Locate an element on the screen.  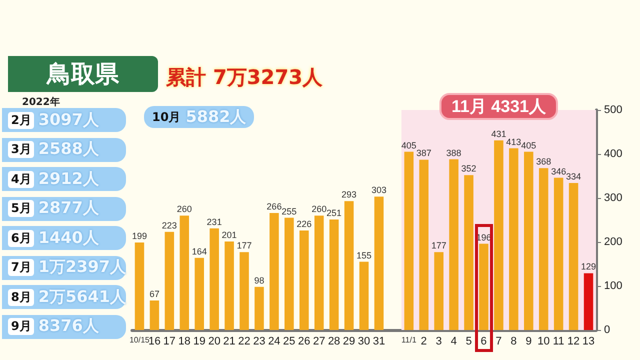
data-label: 164 is located at coordinates (199, 251).